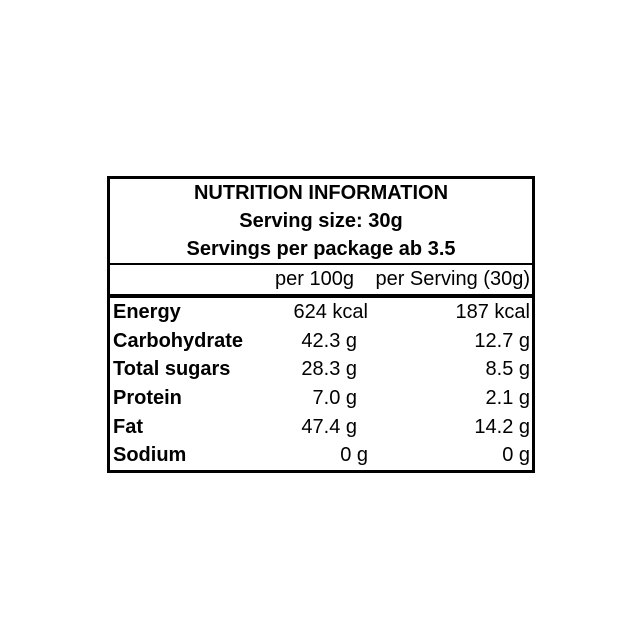 The height and width of the screenshot is (640, 640). Describe the element at coordinates (502, 340) in the screenshot. I see `value-per-serving: 12.7 g` at that location.